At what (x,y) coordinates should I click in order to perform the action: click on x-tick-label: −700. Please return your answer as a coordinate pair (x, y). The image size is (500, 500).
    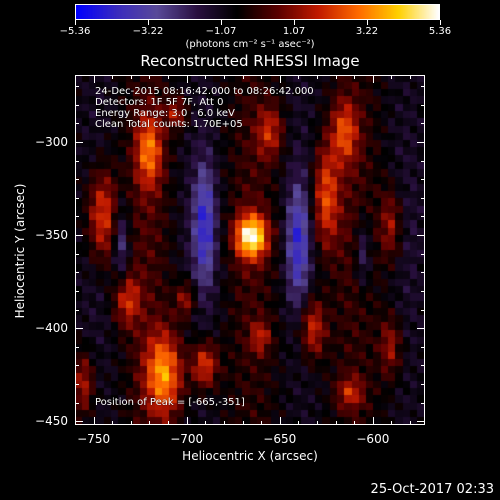
    Looking at the image, I should click on (187, 439).